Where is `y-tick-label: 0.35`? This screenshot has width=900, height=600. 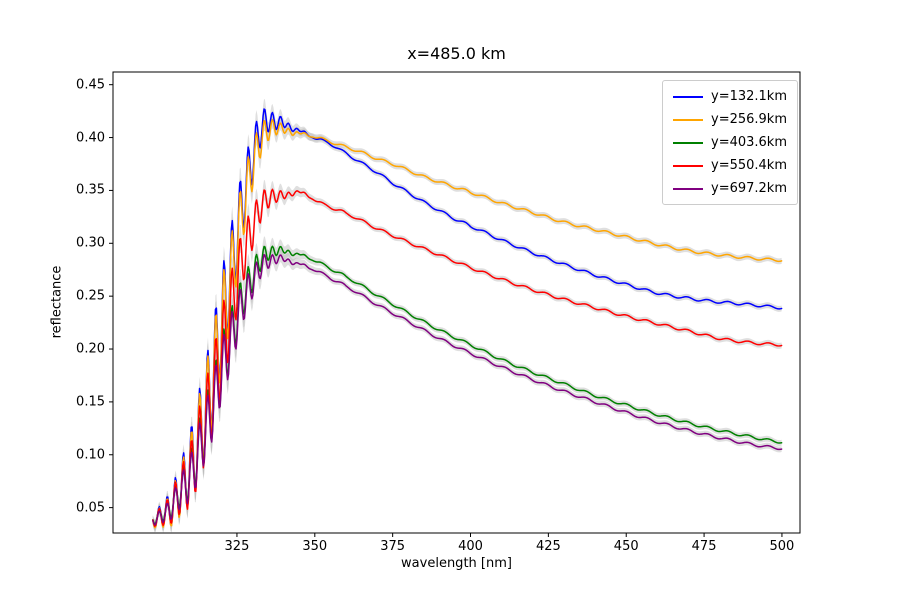
y-tick-label: 0.35 is located at coordinates (90, 190).